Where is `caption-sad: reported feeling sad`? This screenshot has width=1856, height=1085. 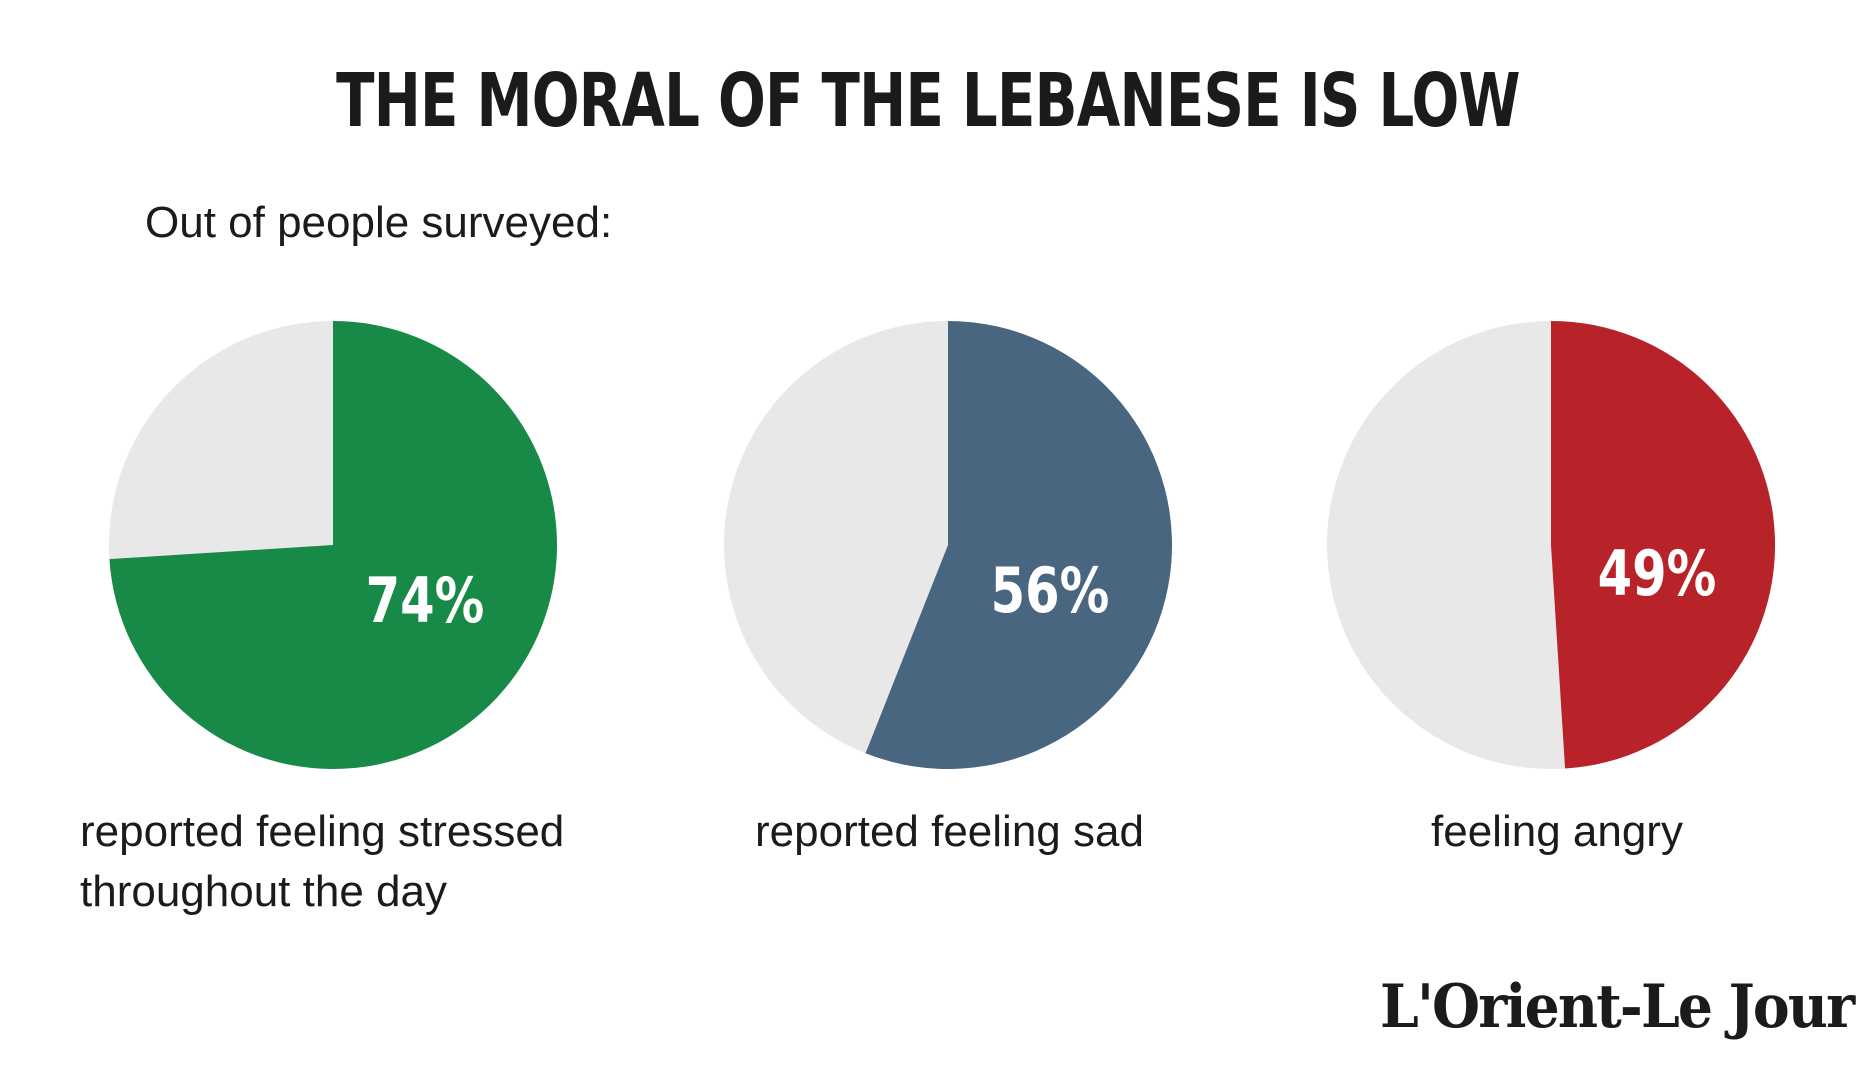 caption-sad: reported feeling sad is located at coordinates (949, 832).